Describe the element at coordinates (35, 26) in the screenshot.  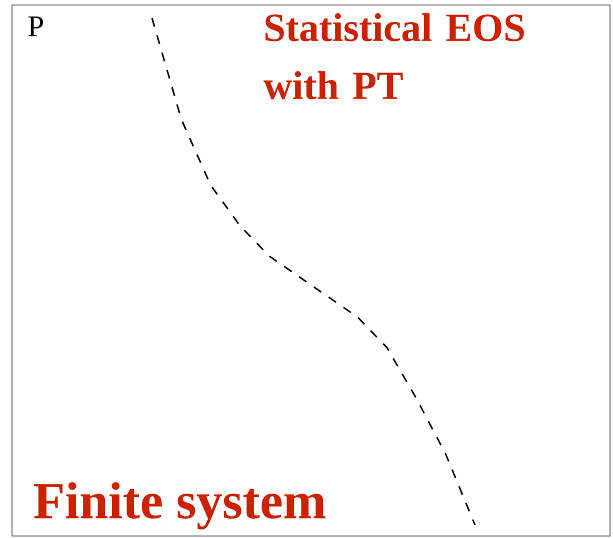
I see `y-axis-title: P` at that location.